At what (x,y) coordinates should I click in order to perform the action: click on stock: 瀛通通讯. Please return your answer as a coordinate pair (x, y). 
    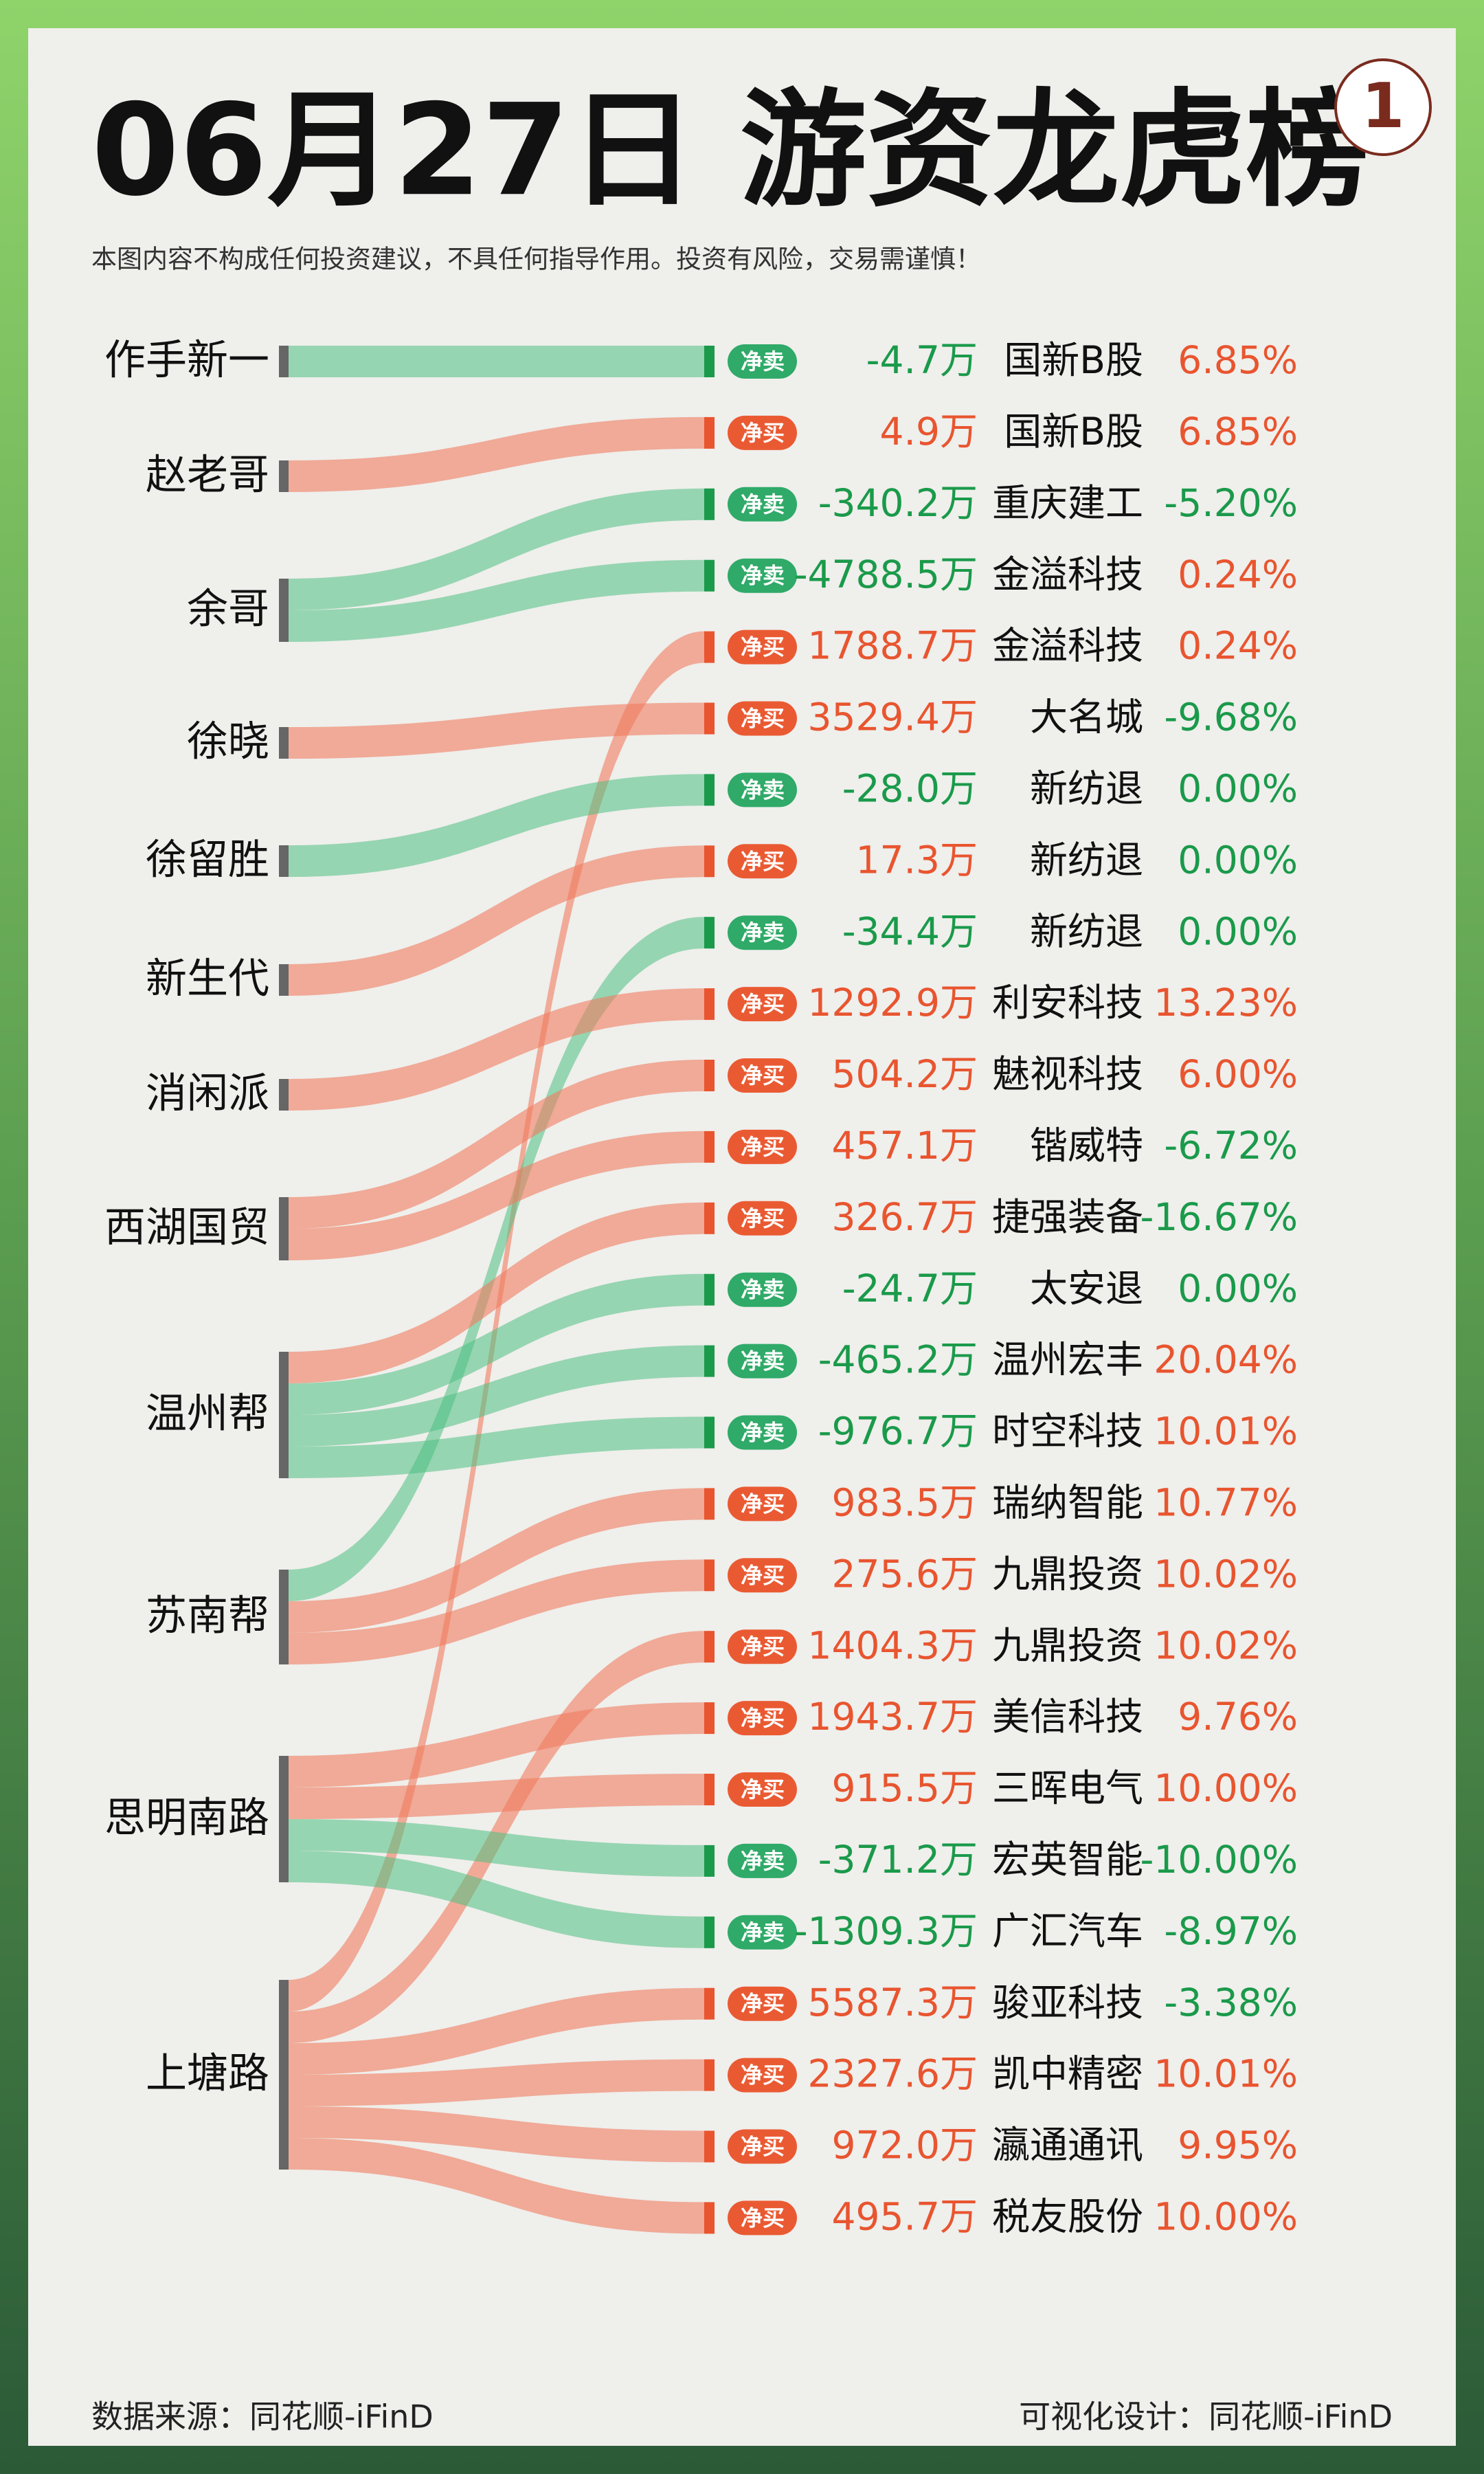
    Looking at the image, I should click on (1067, 2145).